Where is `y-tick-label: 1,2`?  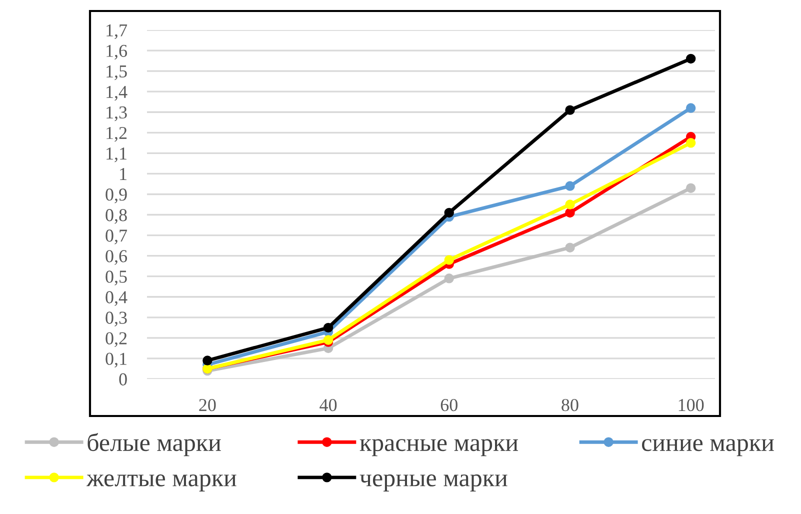
y-tick-label: 1,2 is located at coordinates (116, 134).